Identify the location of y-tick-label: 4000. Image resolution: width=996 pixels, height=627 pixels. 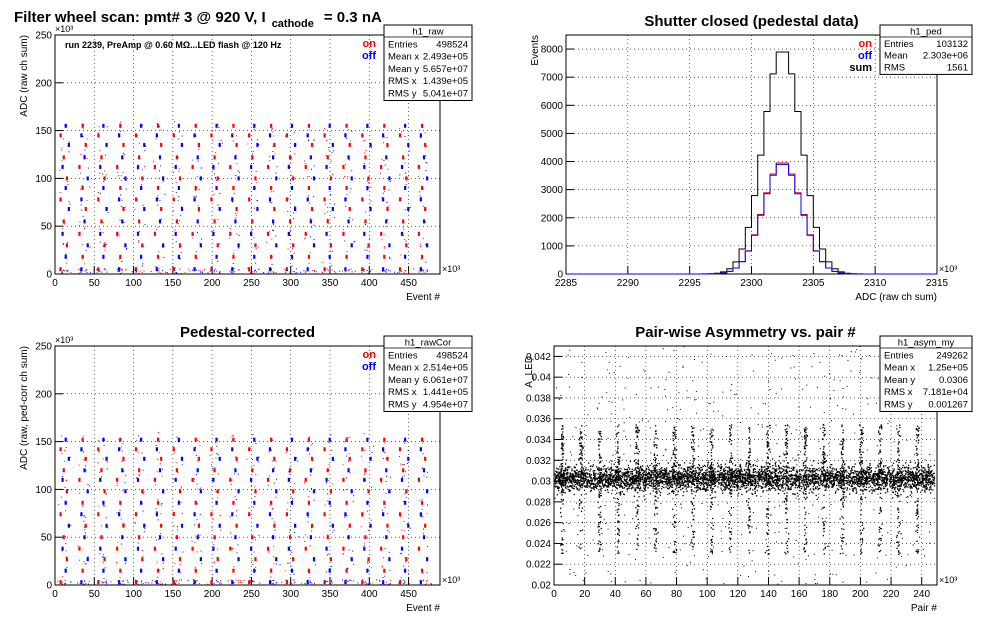
(552, 162).